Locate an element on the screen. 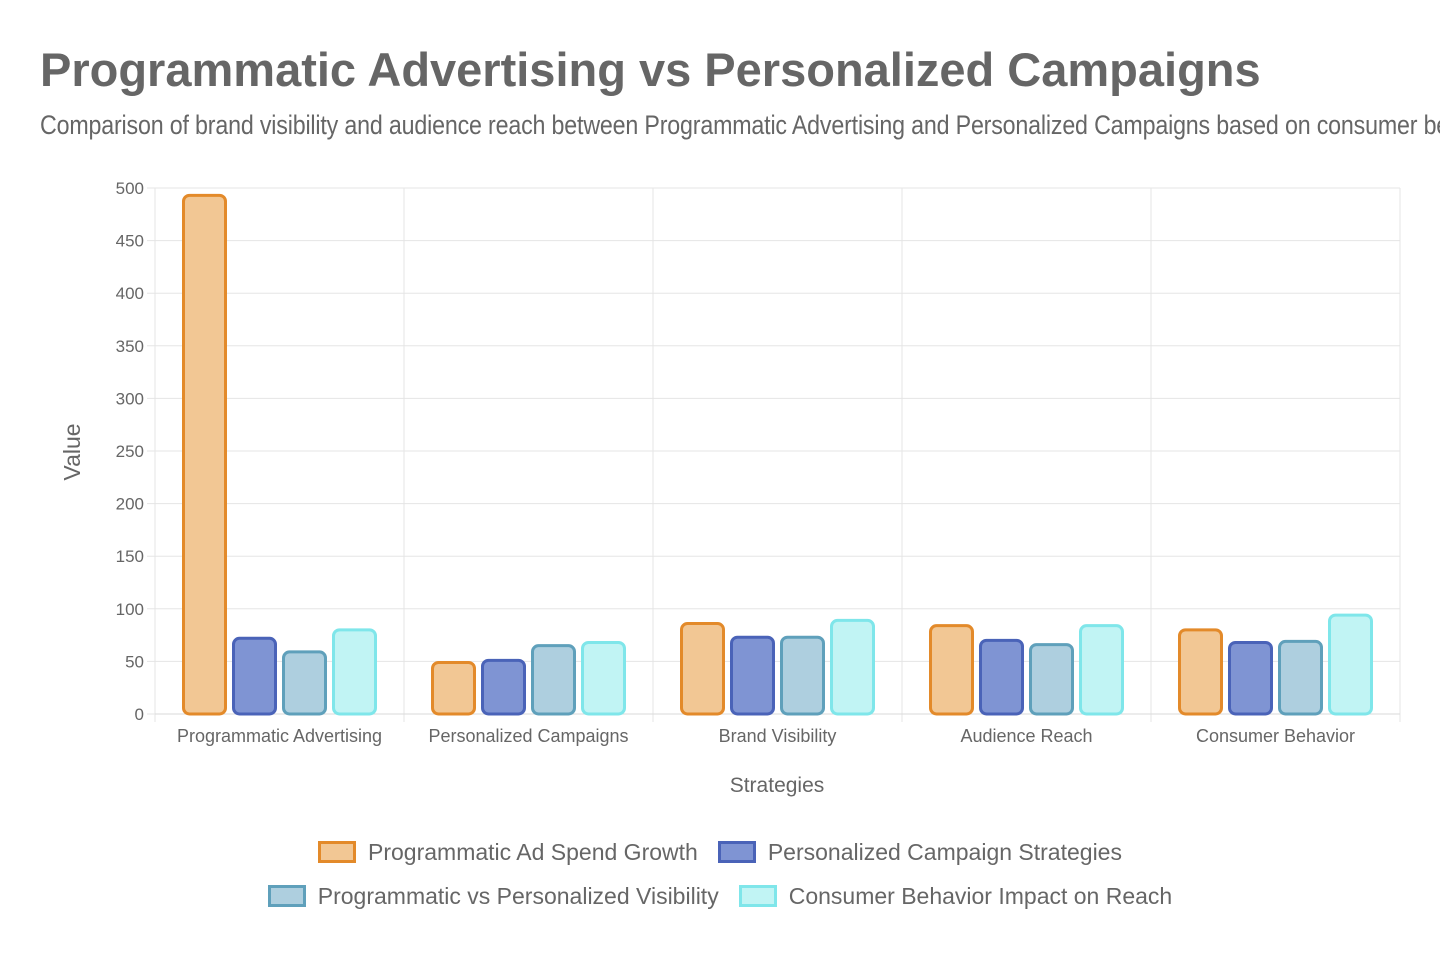  y-tick-label: 400 is located at coordinates (130, 293).